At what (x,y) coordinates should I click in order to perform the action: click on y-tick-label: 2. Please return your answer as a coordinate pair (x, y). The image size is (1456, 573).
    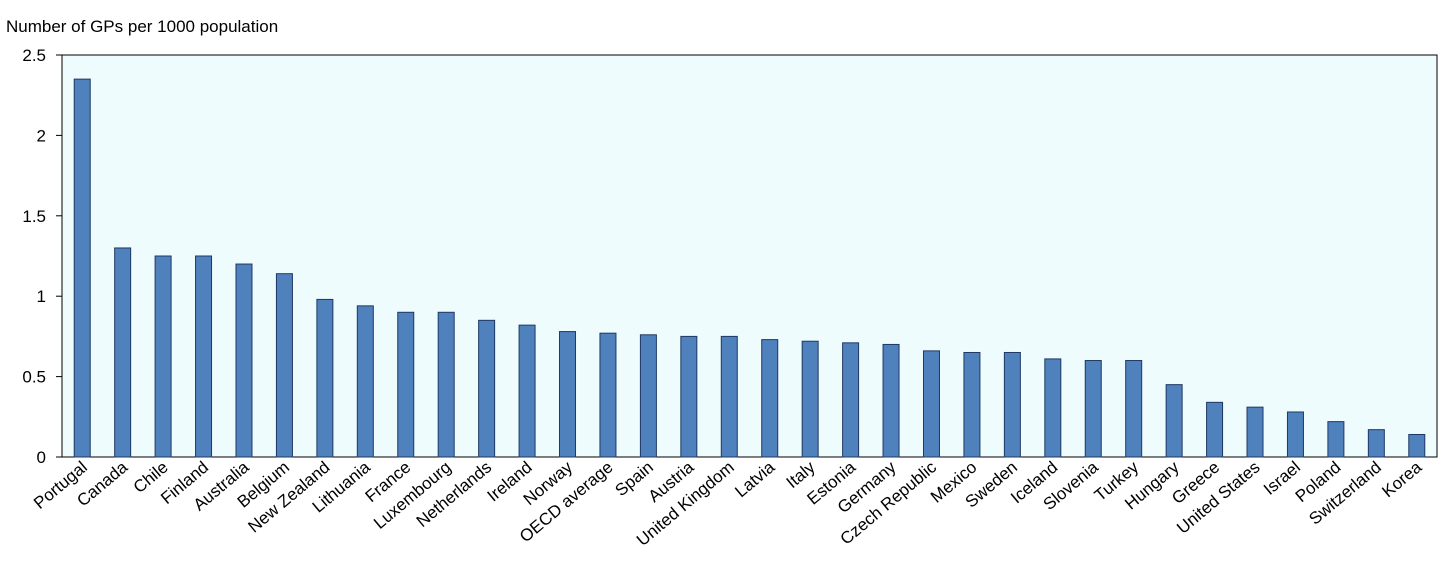
    Looking at the image, I should click on (41, 135).